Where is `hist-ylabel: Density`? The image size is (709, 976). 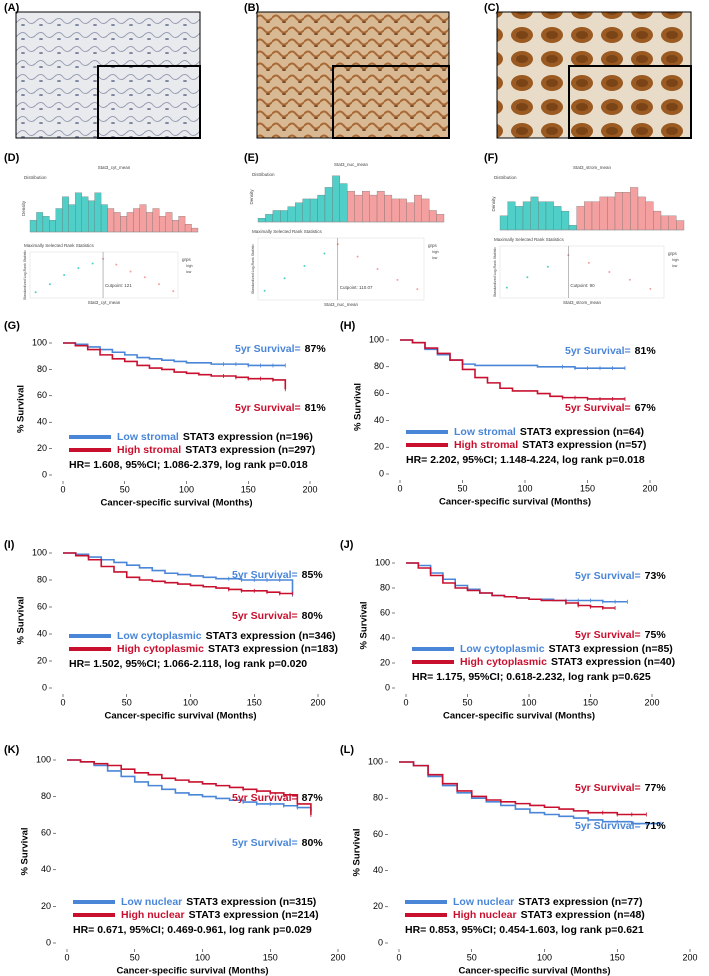 hist-ylabel: Density is located at coordinates (23, 208).